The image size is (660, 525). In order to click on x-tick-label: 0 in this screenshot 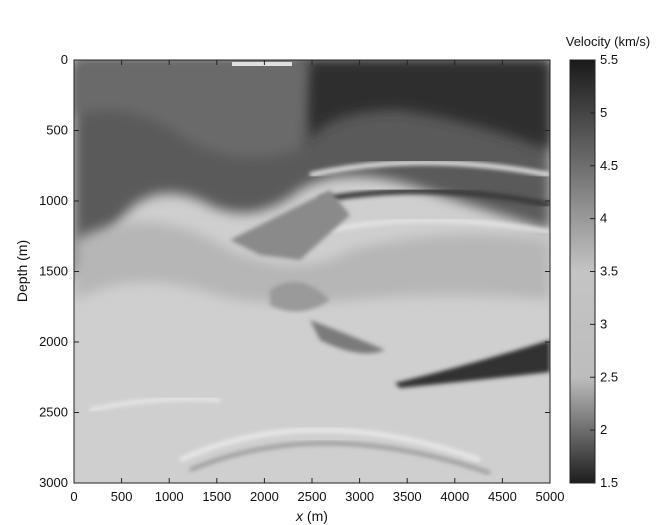, I will do `click(73, 496)`.